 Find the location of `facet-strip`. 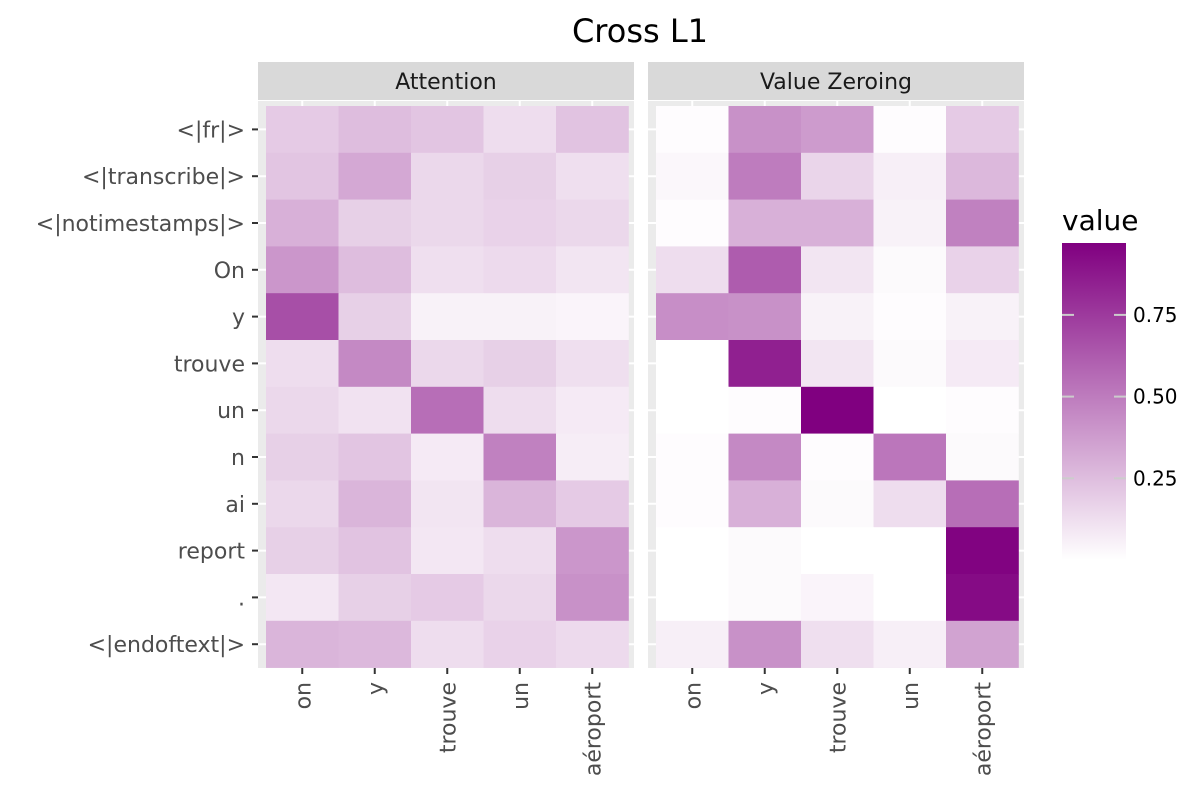

facet-strip is located at coordinates (836, 81).